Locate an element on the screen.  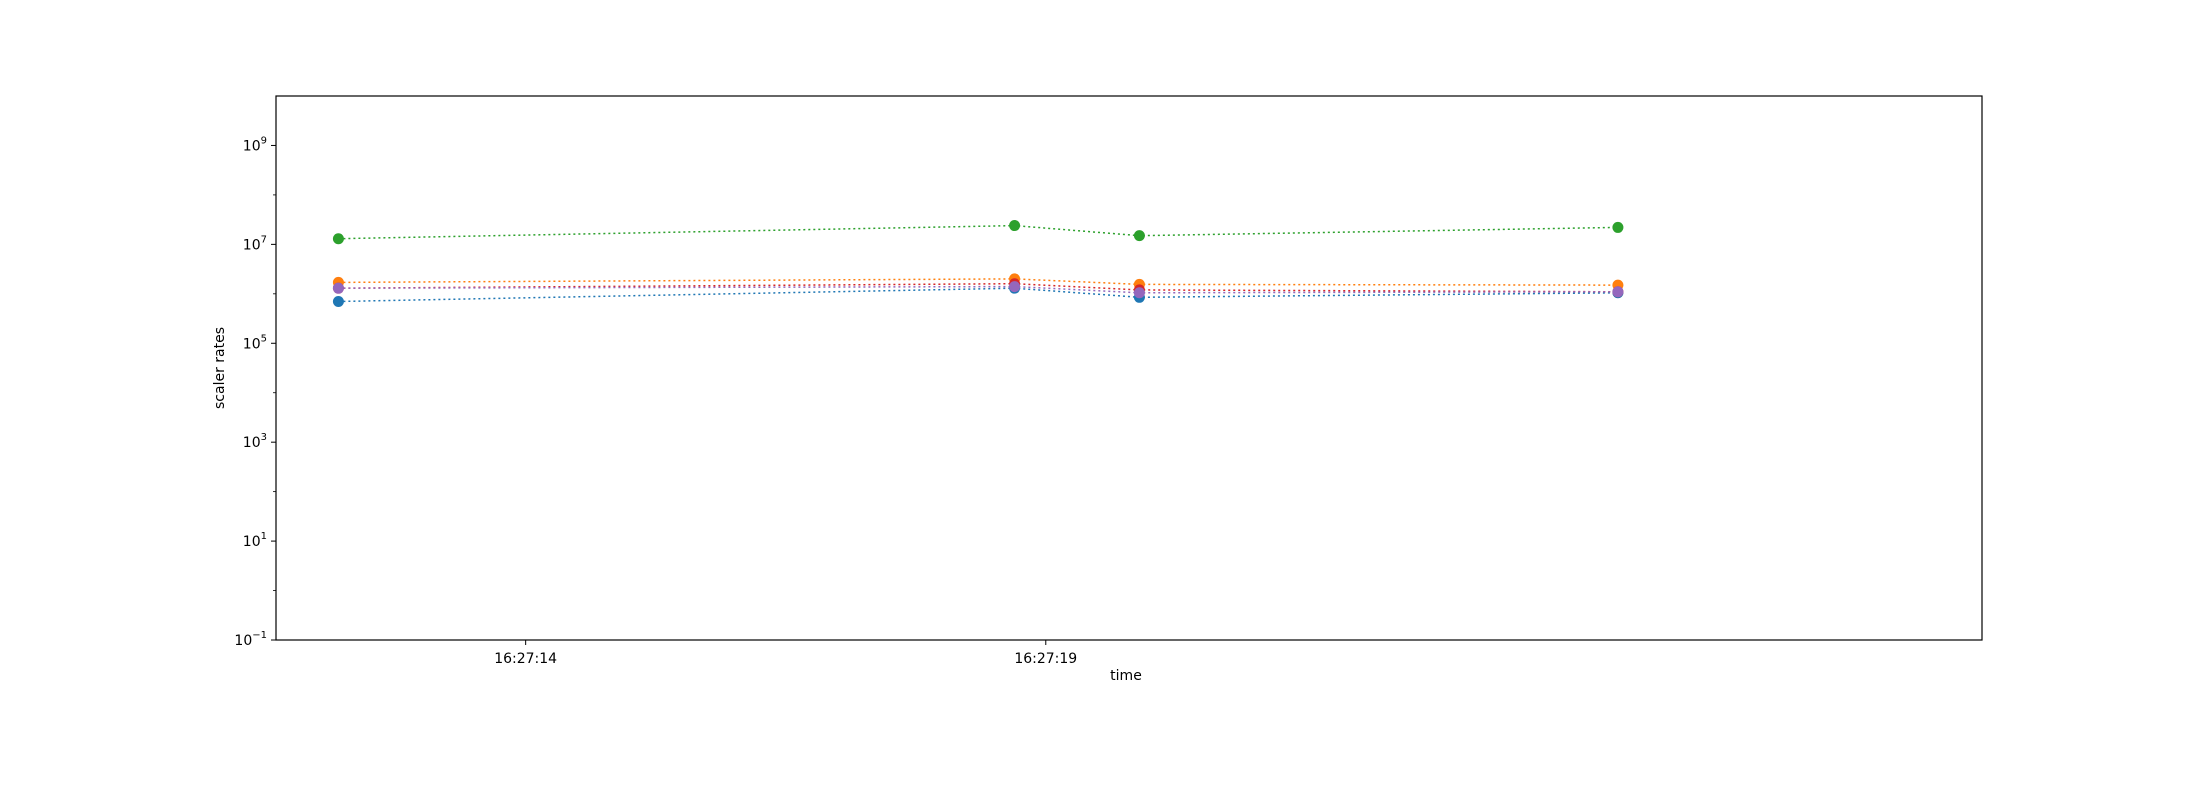
series-points is located at coordinates (978, 263).